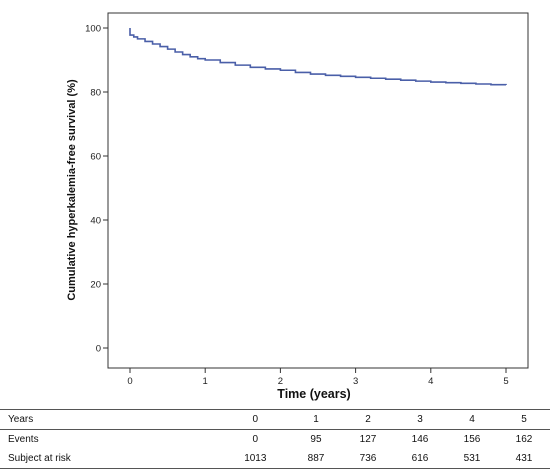 Image resolution: width=550 pixels, height=474 pixels. What do you see at coordinates (318, 377) in the screenshot?
I see `x-axis: 0 1 2 3 4 5` at bounding box center [318, 377].